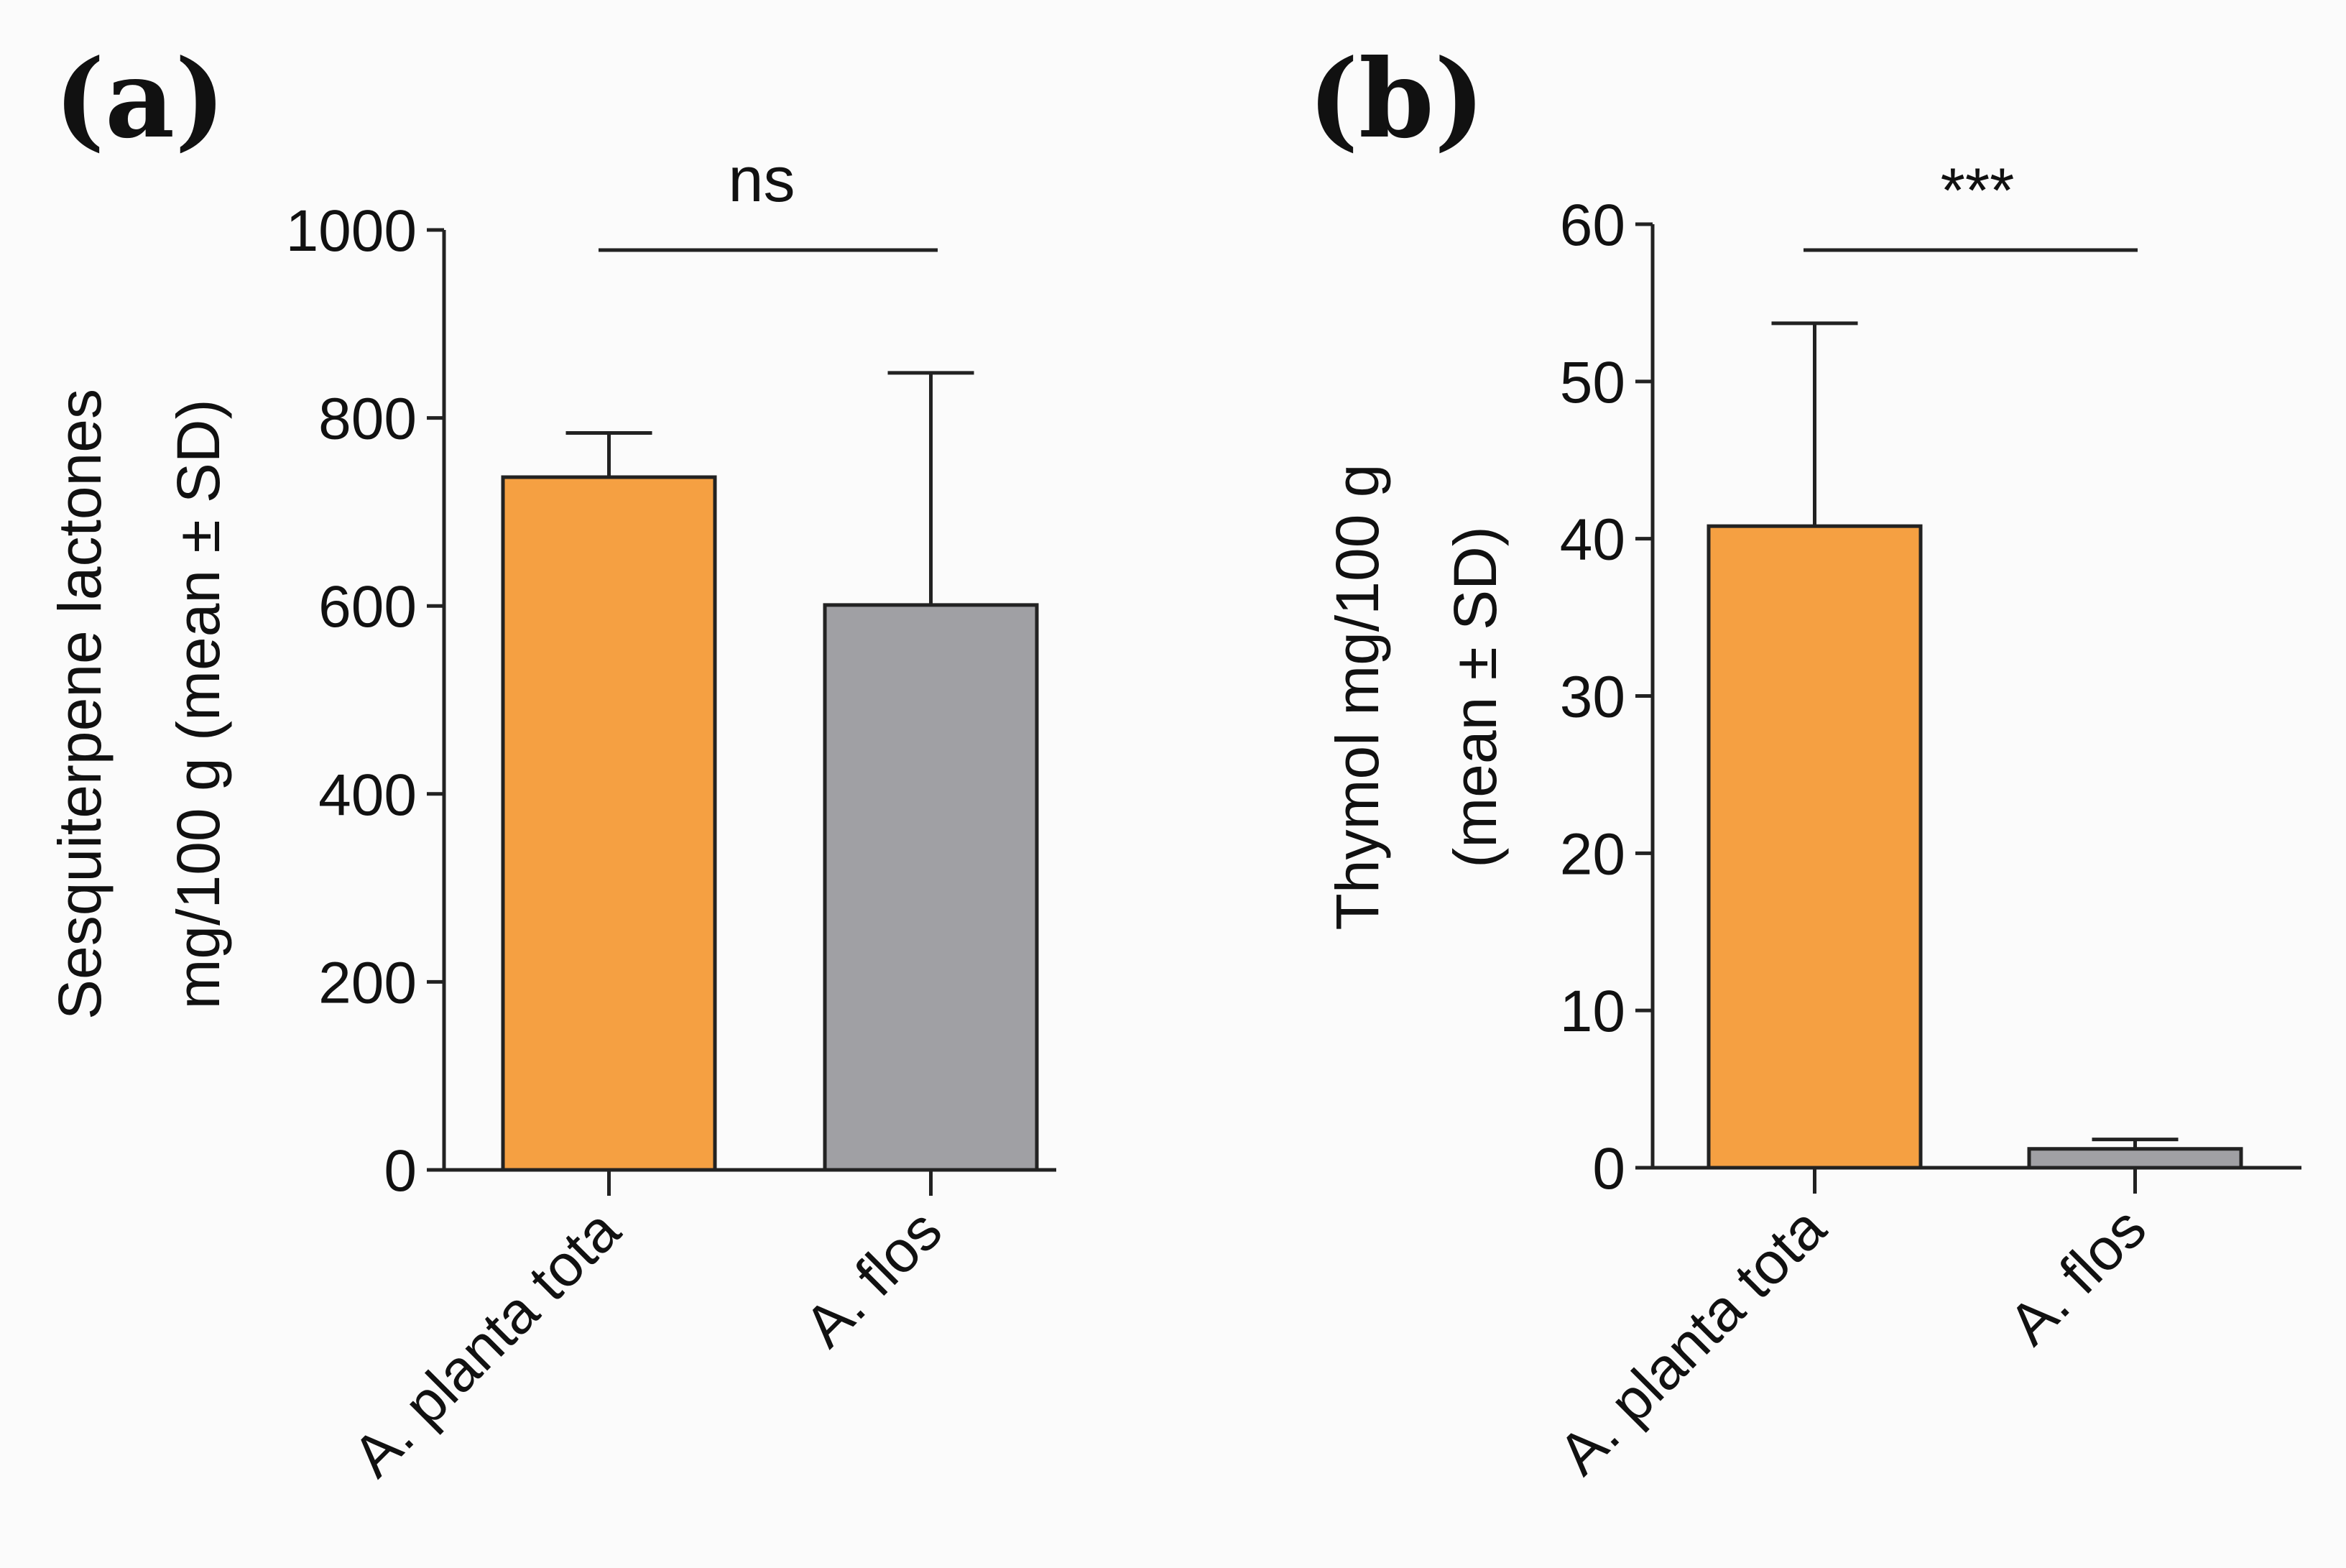 The image size is (2346, 1568). What do you see at coordinates (1475, 697) in the screenshot?
I see `panel-b-ylabel-line-2: (mean ± SD)` at bounding box center [1475, 697].